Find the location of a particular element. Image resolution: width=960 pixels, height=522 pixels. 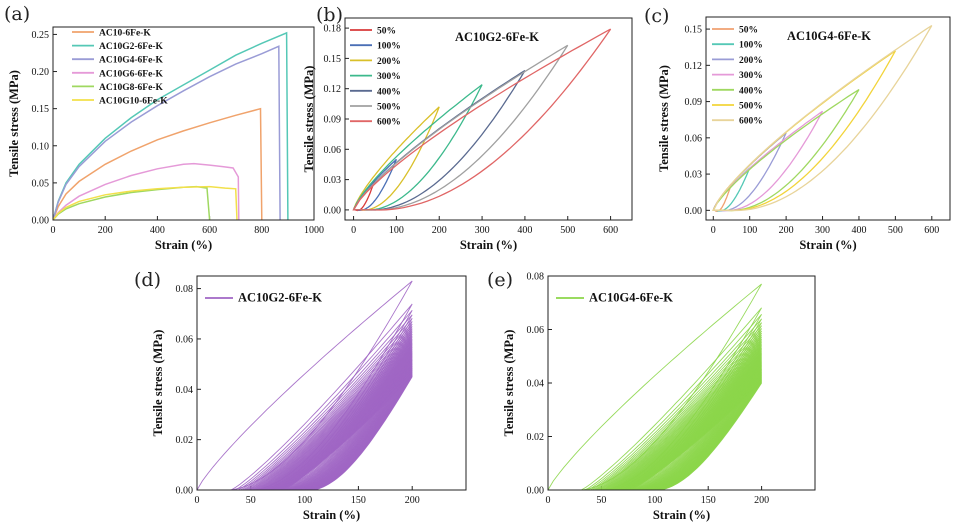

y-tick-label: 0.03 is located at coordinates (333, 180).